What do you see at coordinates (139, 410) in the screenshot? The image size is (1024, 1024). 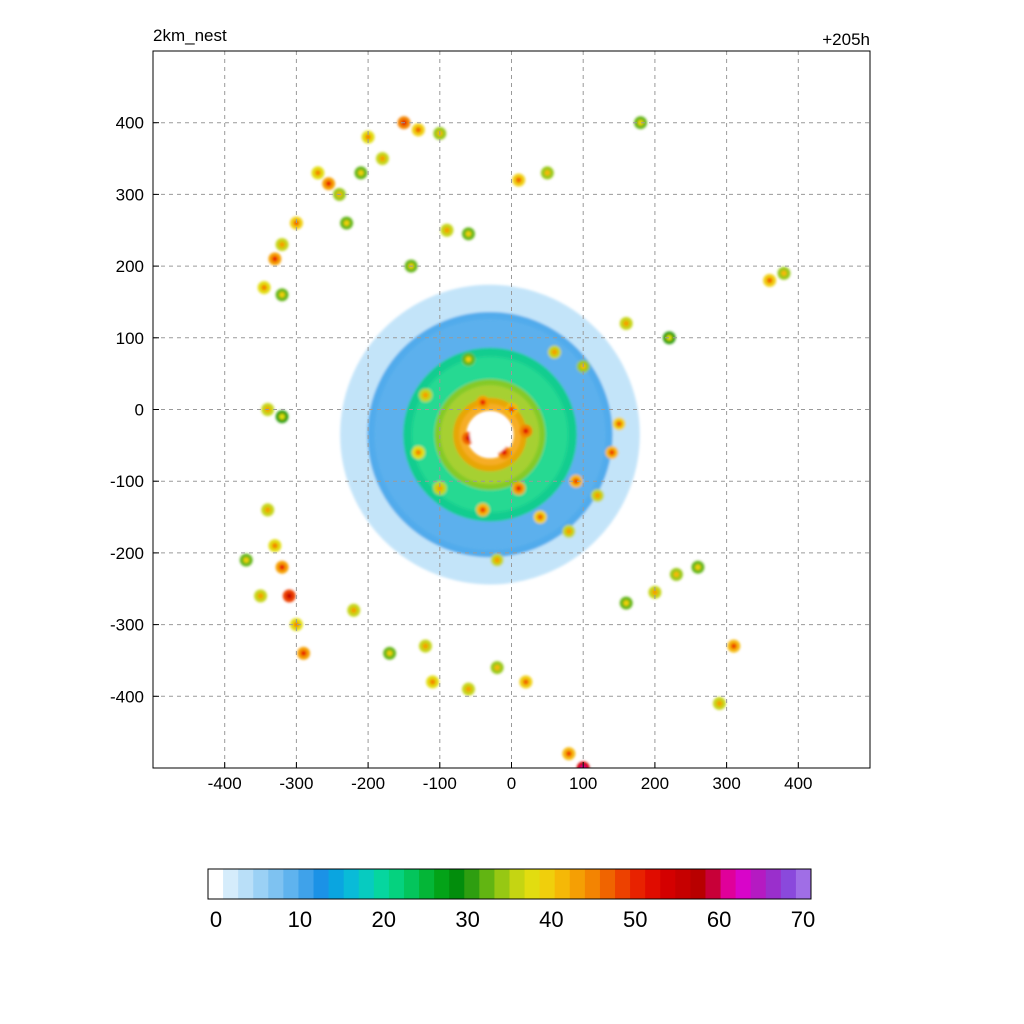 I see `y-tick-label: 0` at bounding box center [139, 410].